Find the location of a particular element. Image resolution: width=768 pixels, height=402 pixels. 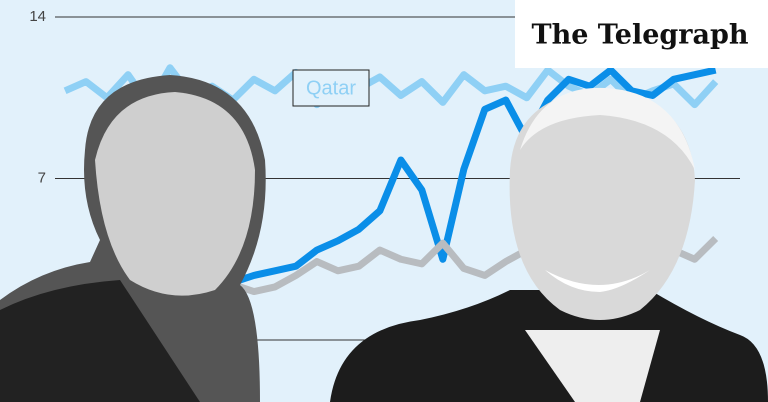

y-tick-label: 14 is located at coordinates (37, 16).